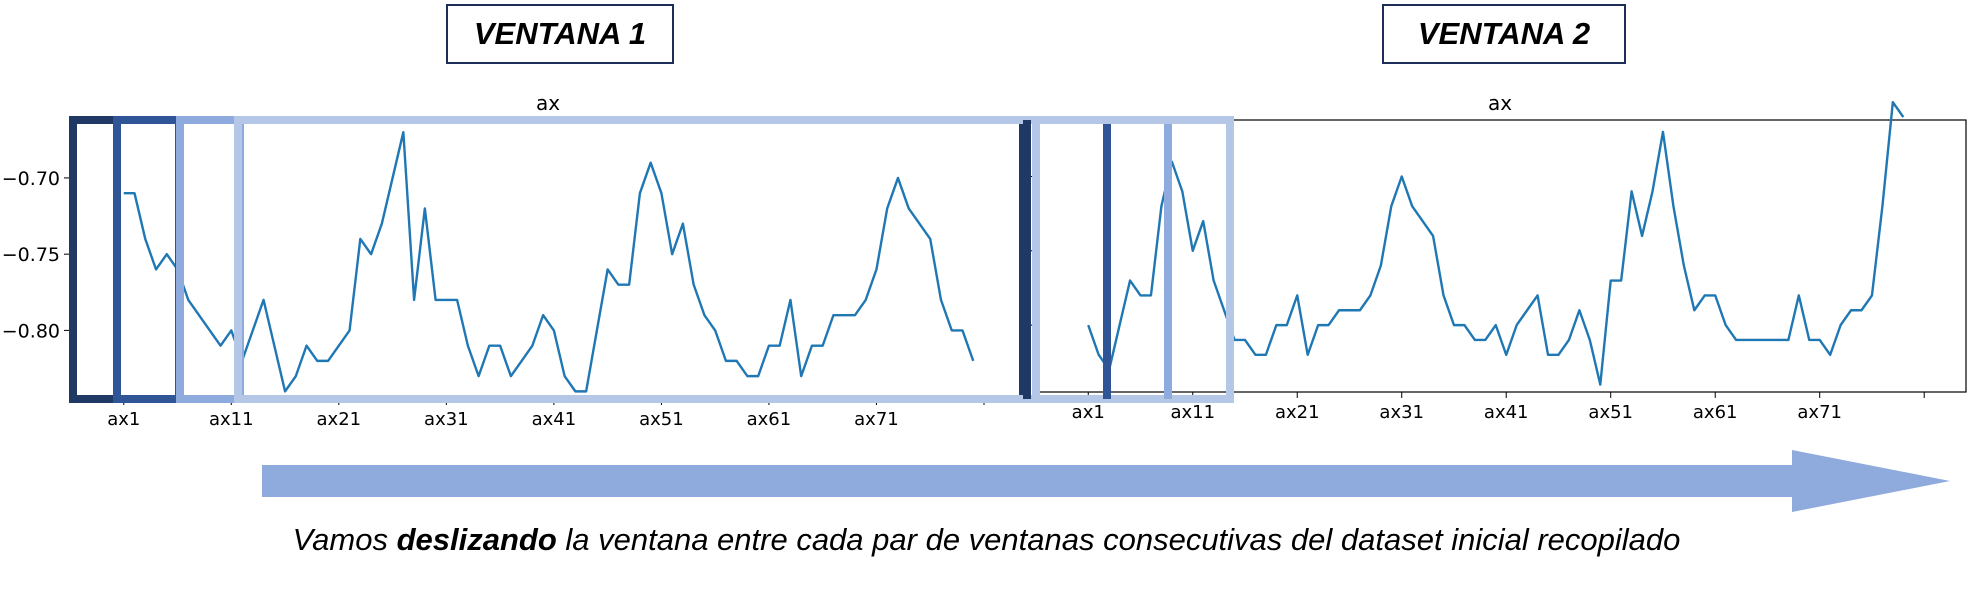  What do you see at coordinates (1504, 34) in the screenshot?
I see `window-2-label: VENTANA 2` at bounding box center [1504, 34].